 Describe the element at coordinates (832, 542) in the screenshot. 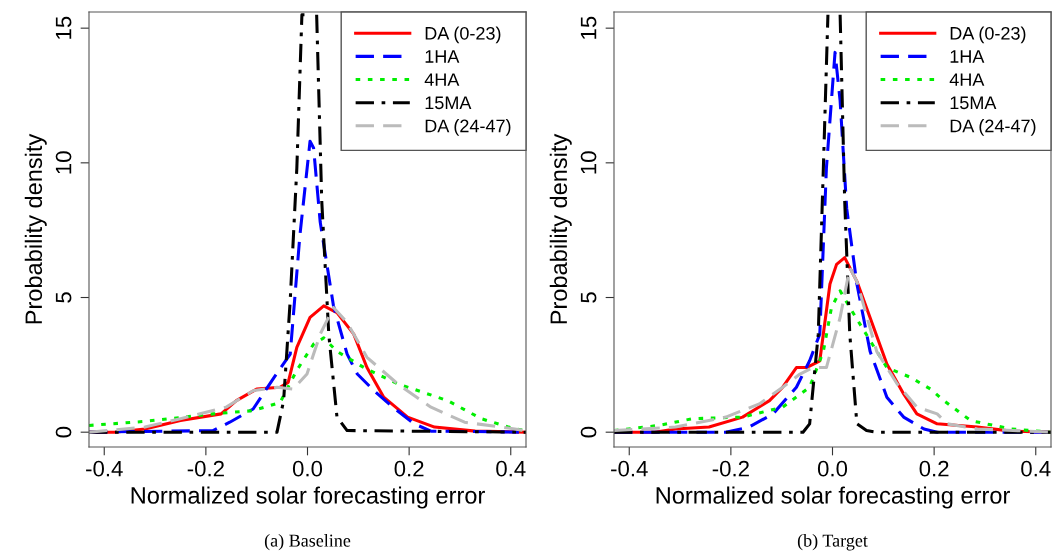

I see `text: (b) Target` at that location.